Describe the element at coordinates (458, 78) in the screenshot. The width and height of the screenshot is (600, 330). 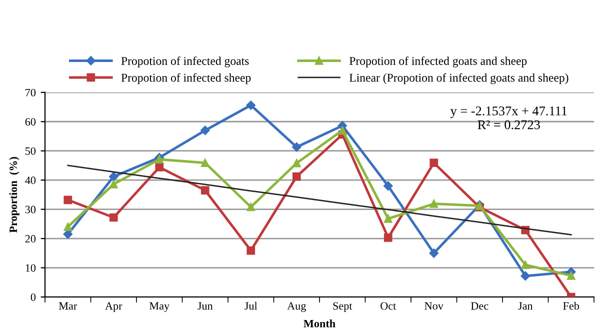
I see `legend-label: Linear (Propotion of infected goats and sheep)` at that location.